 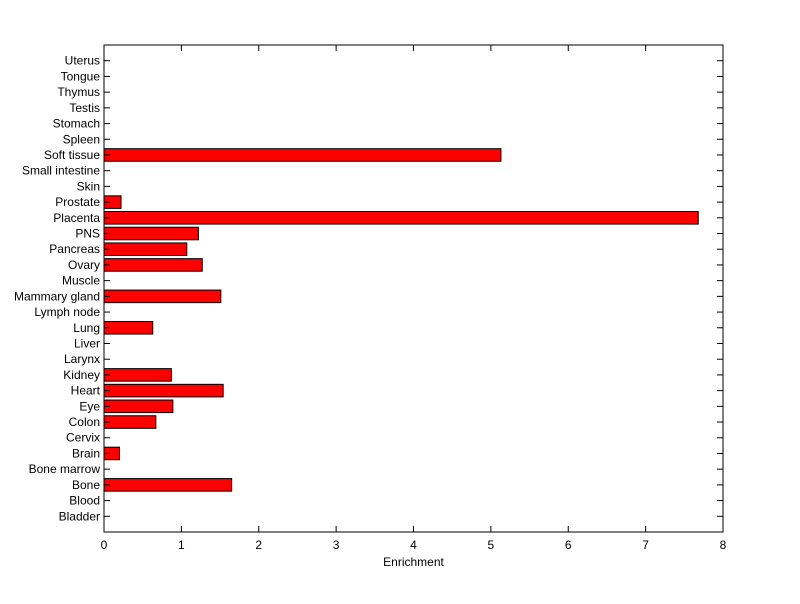 I want to click on y-tick-label: Larynx, so click(x=82, y=359).